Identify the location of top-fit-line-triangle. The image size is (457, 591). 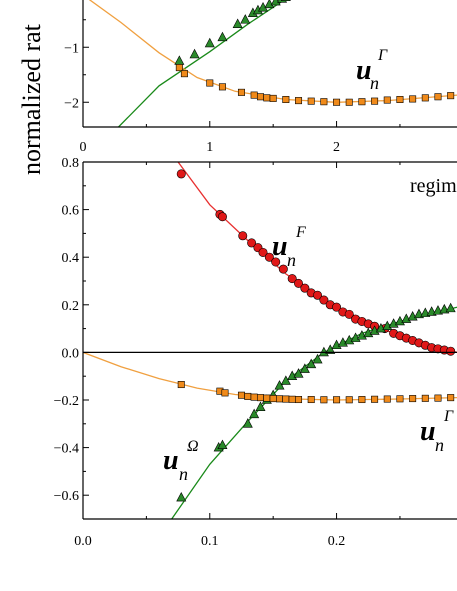
(202, 63).